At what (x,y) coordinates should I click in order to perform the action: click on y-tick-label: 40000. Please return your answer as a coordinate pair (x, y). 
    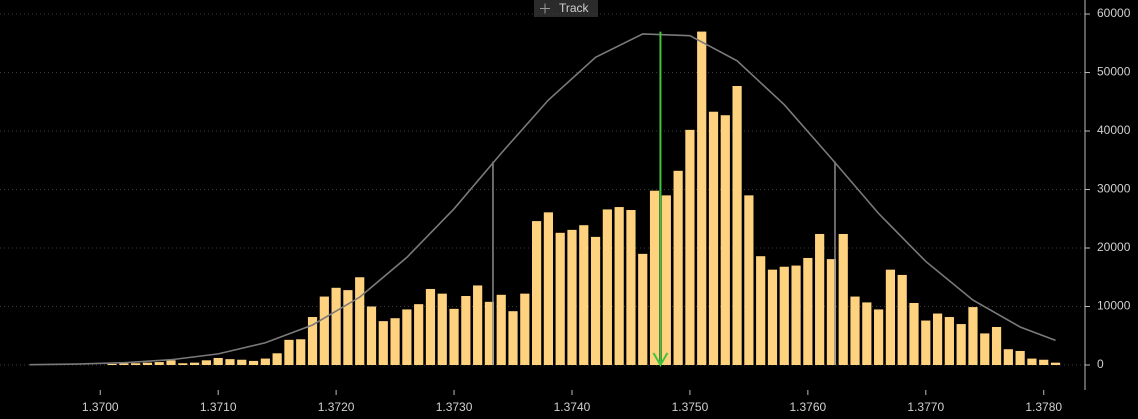
    Looking at the image, I should click on (1114, 130).